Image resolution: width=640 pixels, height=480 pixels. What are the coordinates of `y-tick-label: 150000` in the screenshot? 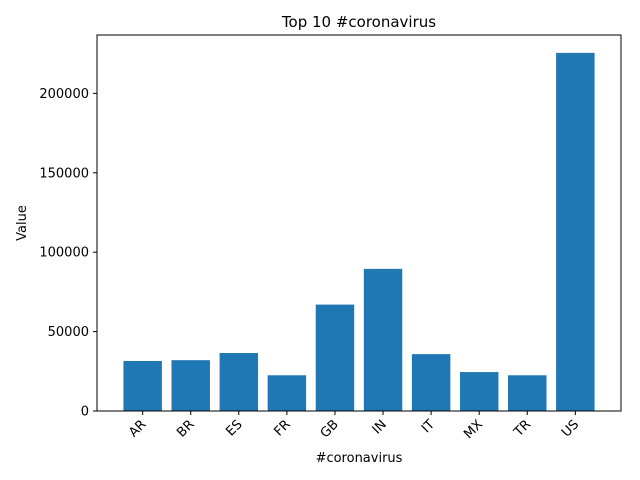 It's located at (64, 173).